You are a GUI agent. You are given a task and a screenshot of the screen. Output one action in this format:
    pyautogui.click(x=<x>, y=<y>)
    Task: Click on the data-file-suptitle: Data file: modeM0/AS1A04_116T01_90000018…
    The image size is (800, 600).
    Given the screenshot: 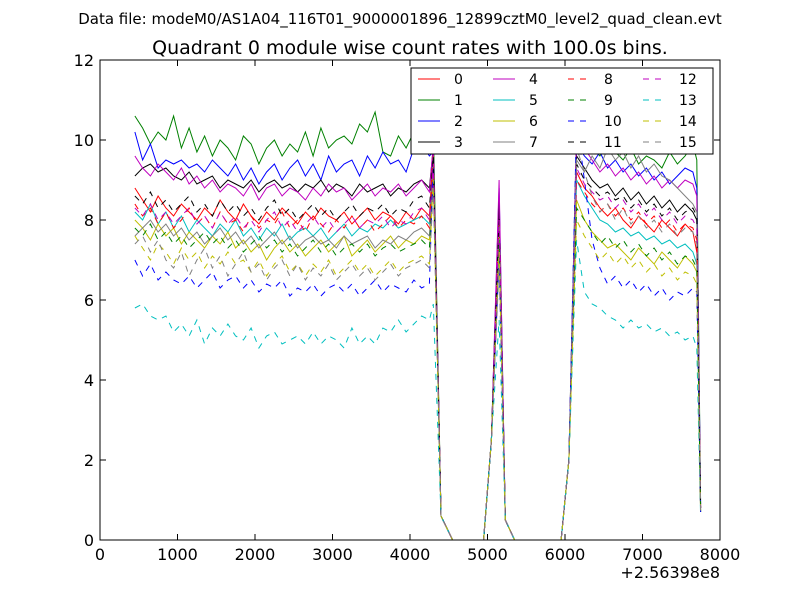 What is the action you would take?
    pyautogui.click(x=400, y=19)
    